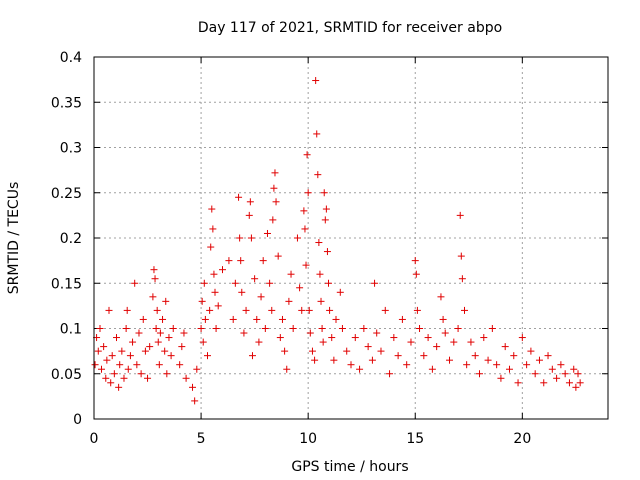  Describe the element at coordinates (308, 439) in the screenshot. I see `x-tick-label: 10` at that location.